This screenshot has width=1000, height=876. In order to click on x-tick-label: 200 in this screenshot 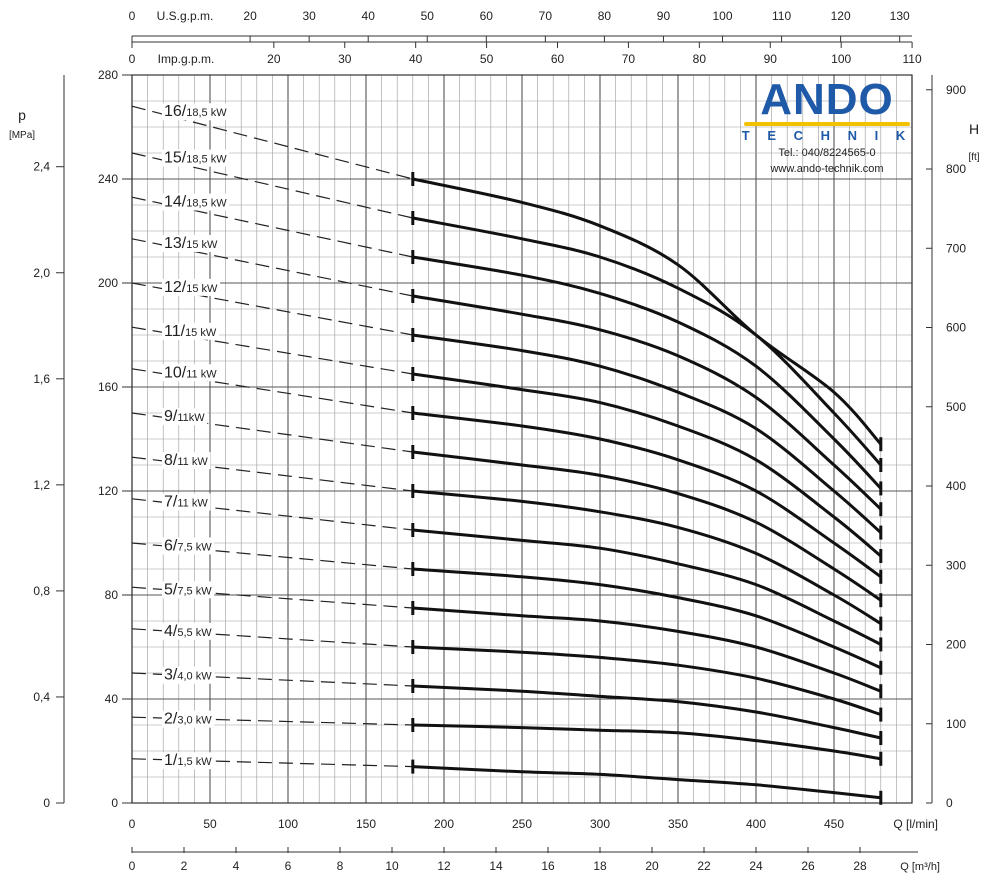, I will do `click(444, 824)`.